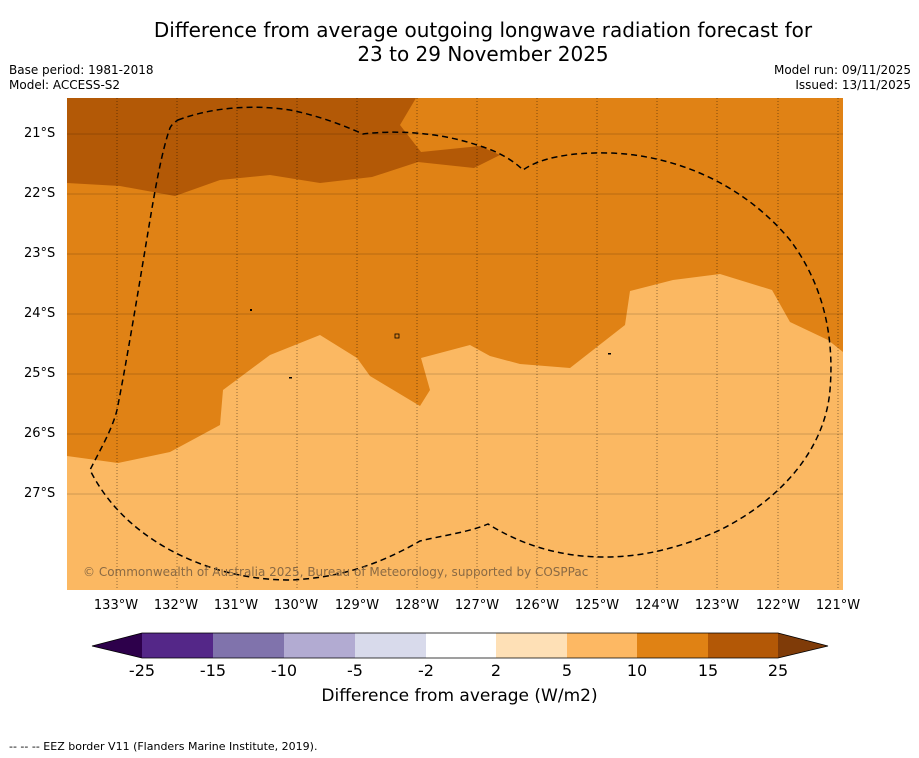 The image size is (919, 758). I want to click on meta-left: Base period: 1981-2018 Model: ACCESS-S2, so click(81, 78).